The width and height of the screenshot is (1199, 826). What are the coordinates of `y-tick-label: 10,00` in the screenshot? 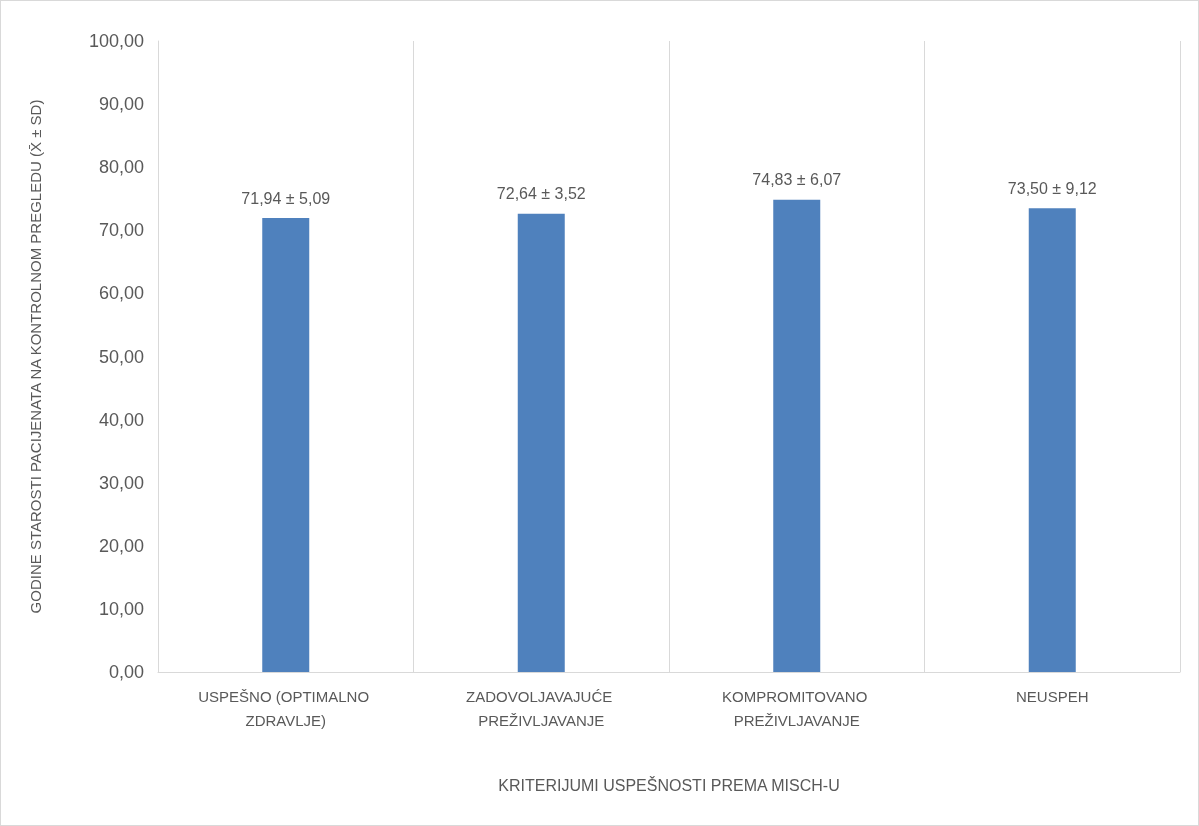 It's located at (121, 608).